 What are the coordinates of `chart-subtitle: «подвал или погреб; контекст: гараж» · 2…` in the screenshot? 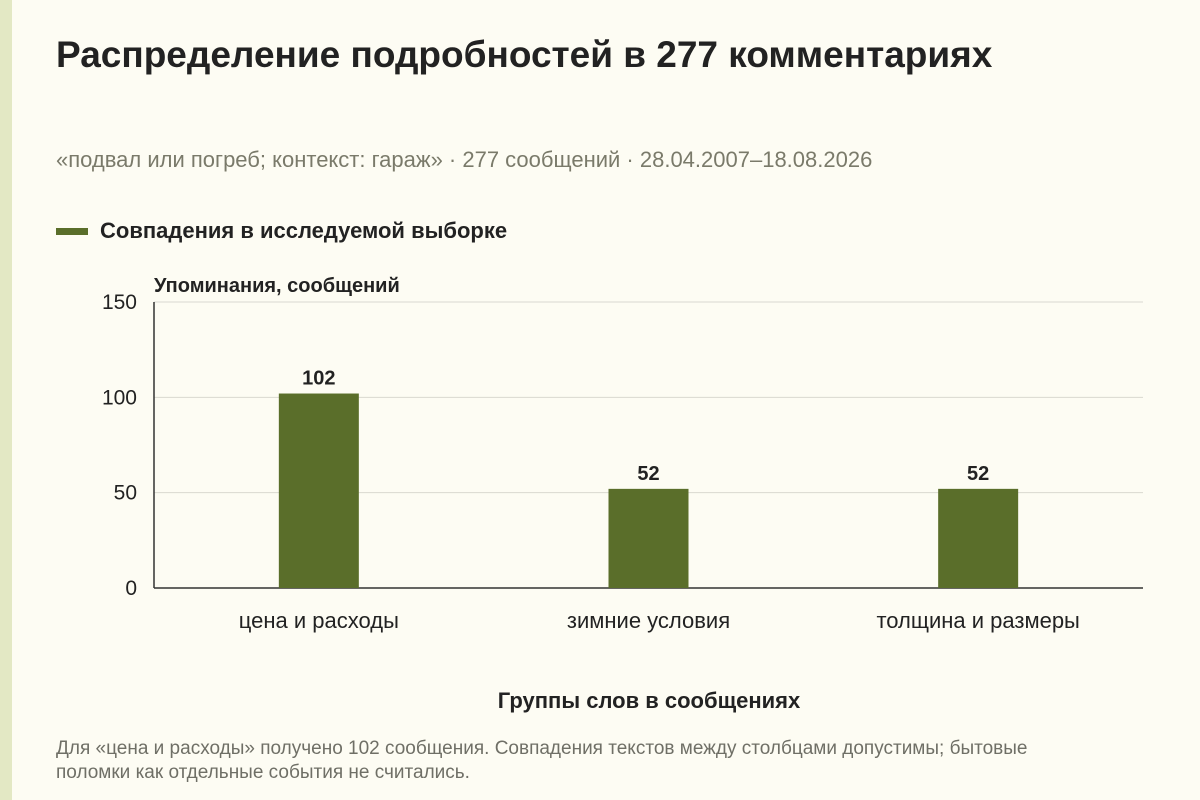 It's located at (464, 159).